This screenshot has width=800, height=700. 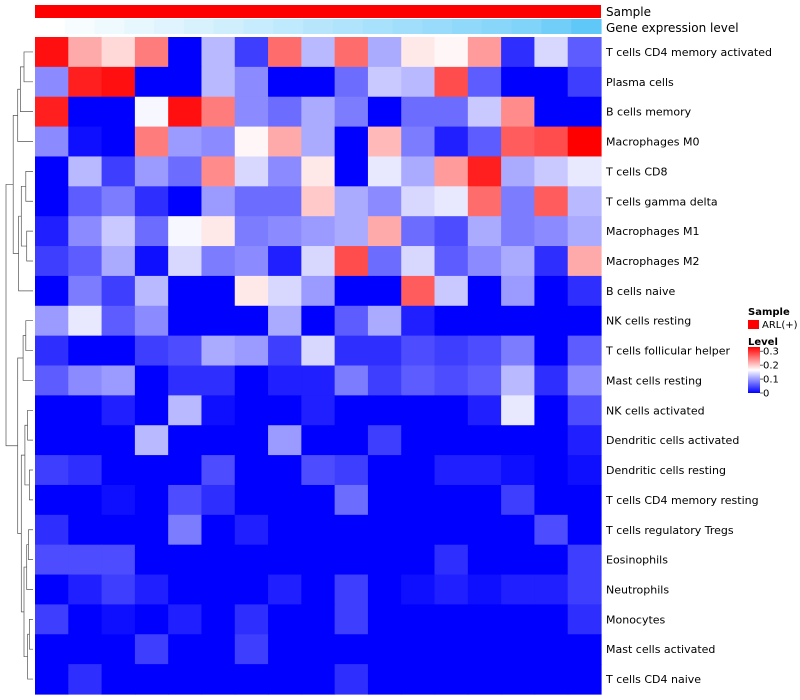 What do you see at coordinates (661, 201) in the screenshot?
I see `row-label: T cells gamma delta` at bounding box center [661, 201].